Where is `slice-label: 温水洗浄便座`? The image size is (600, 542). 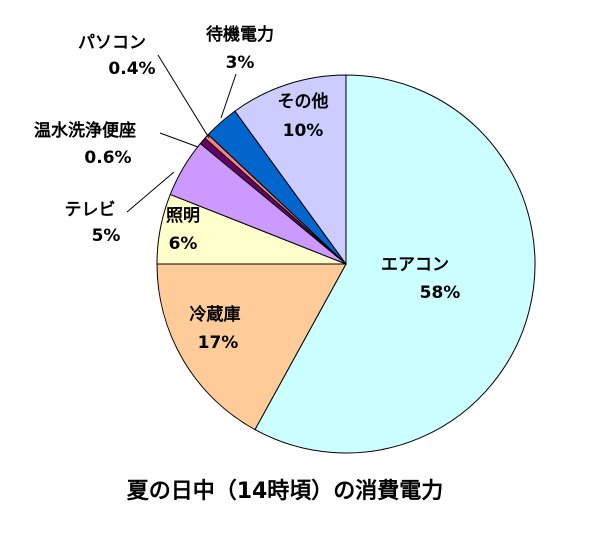 slice-label: 温水洗浄便座 is located at coordinates (85, 130).